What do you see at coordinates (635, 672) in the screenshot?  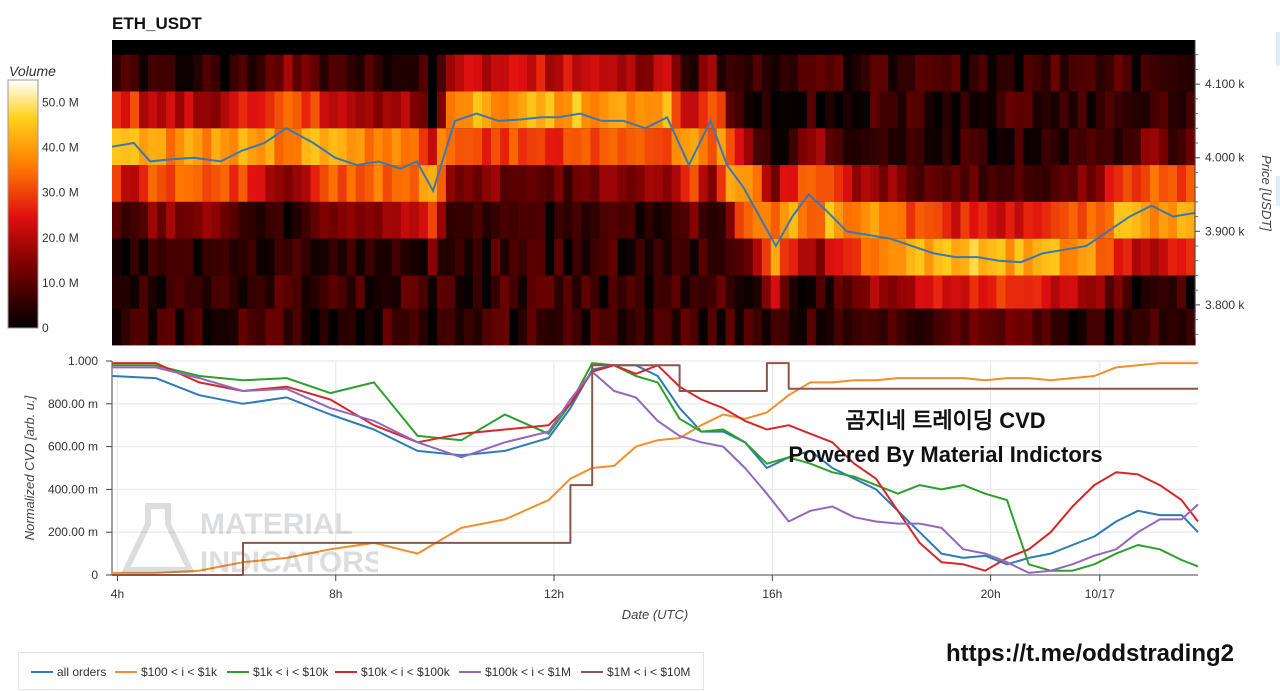 I see `legend-item-1m-10m: $1M < i < $10M` at bounding box center [635, 672].